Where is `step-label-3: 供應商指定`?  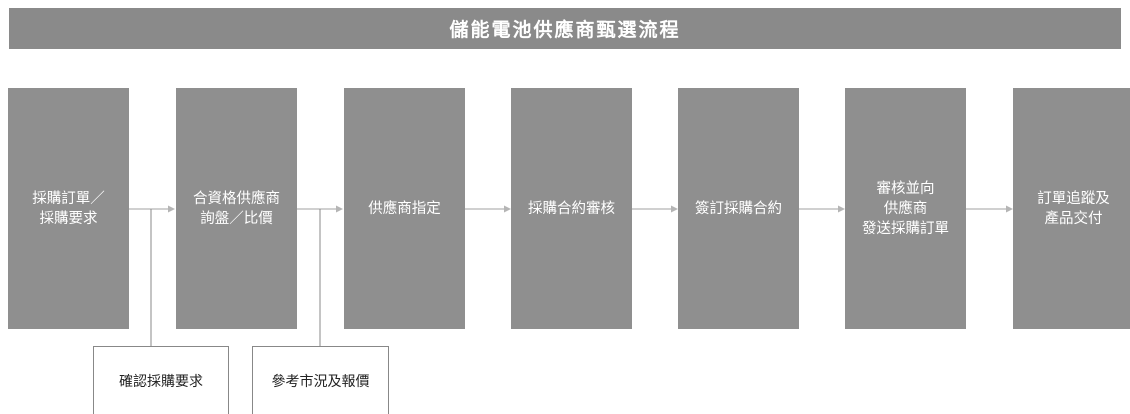 step-label-3: 供應商指定 is located at coordinates (404, 208).